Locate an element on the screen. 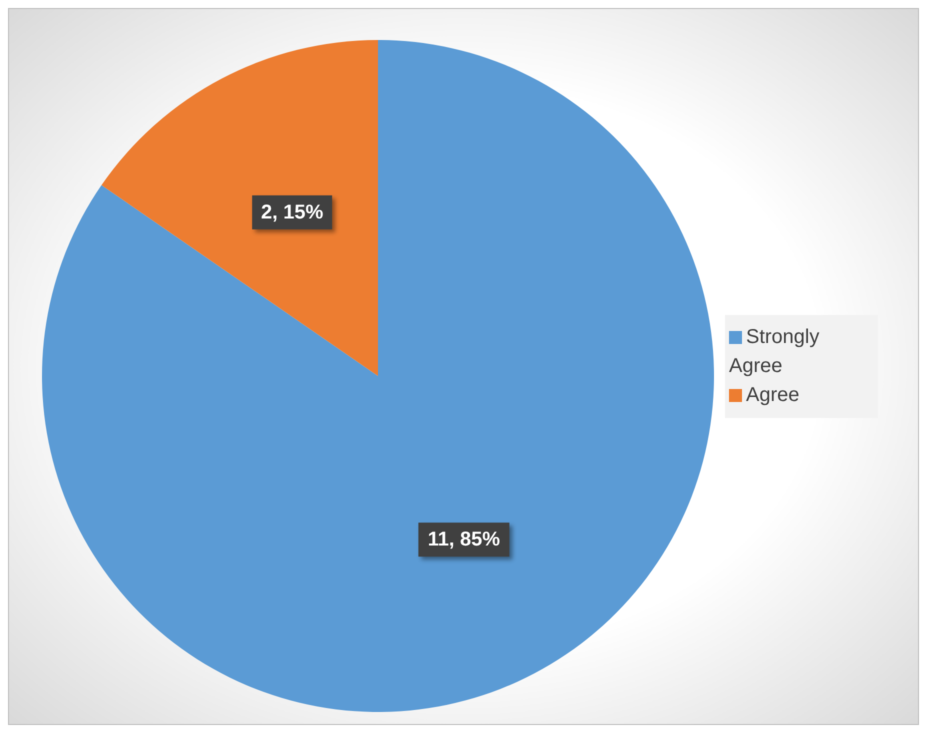 This screenshot has height=733, width=927. legend-label: Agree is located at coordinates (773, 395).